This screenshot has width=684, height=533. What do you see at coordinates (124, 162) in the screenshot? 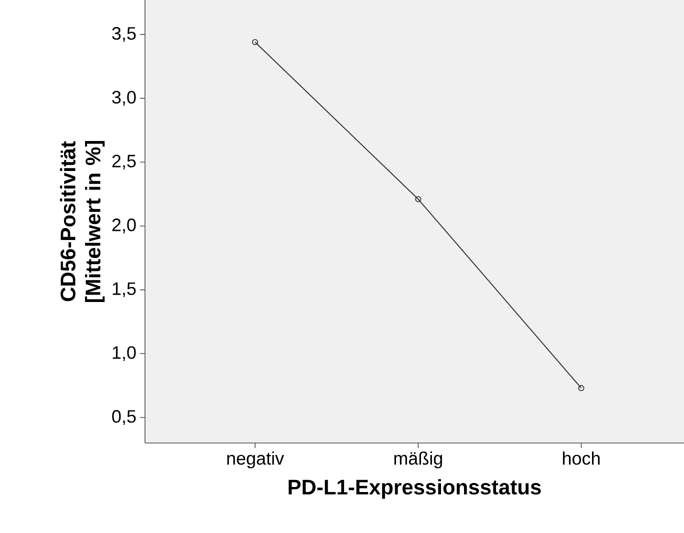
I see `y-tick-label: 2,5` at bounding box center [124, 162].